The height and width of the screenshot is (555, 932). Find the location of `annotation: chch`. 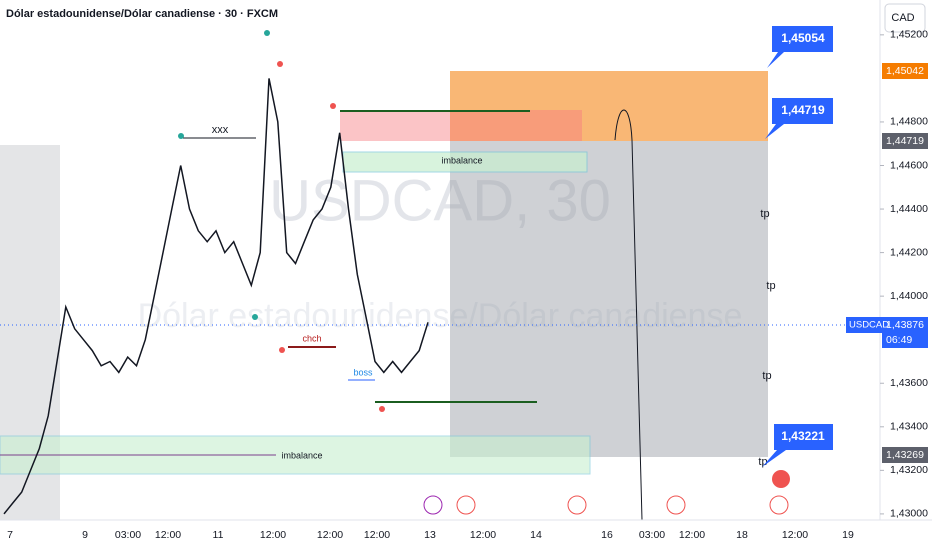

annotation: chch is located at coordinates (311, 338).